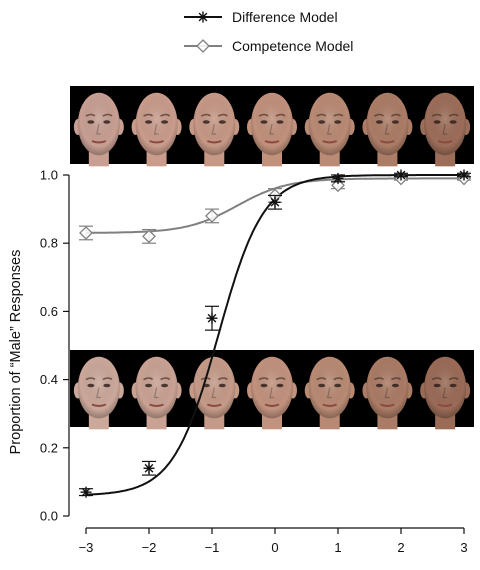 The height and width of the screenshot is (570, 480). What do you see at coordinates (285, 17) in the screenshot?
I see `legend-difference-label: Difference Model` at bounding box center [285, 17].